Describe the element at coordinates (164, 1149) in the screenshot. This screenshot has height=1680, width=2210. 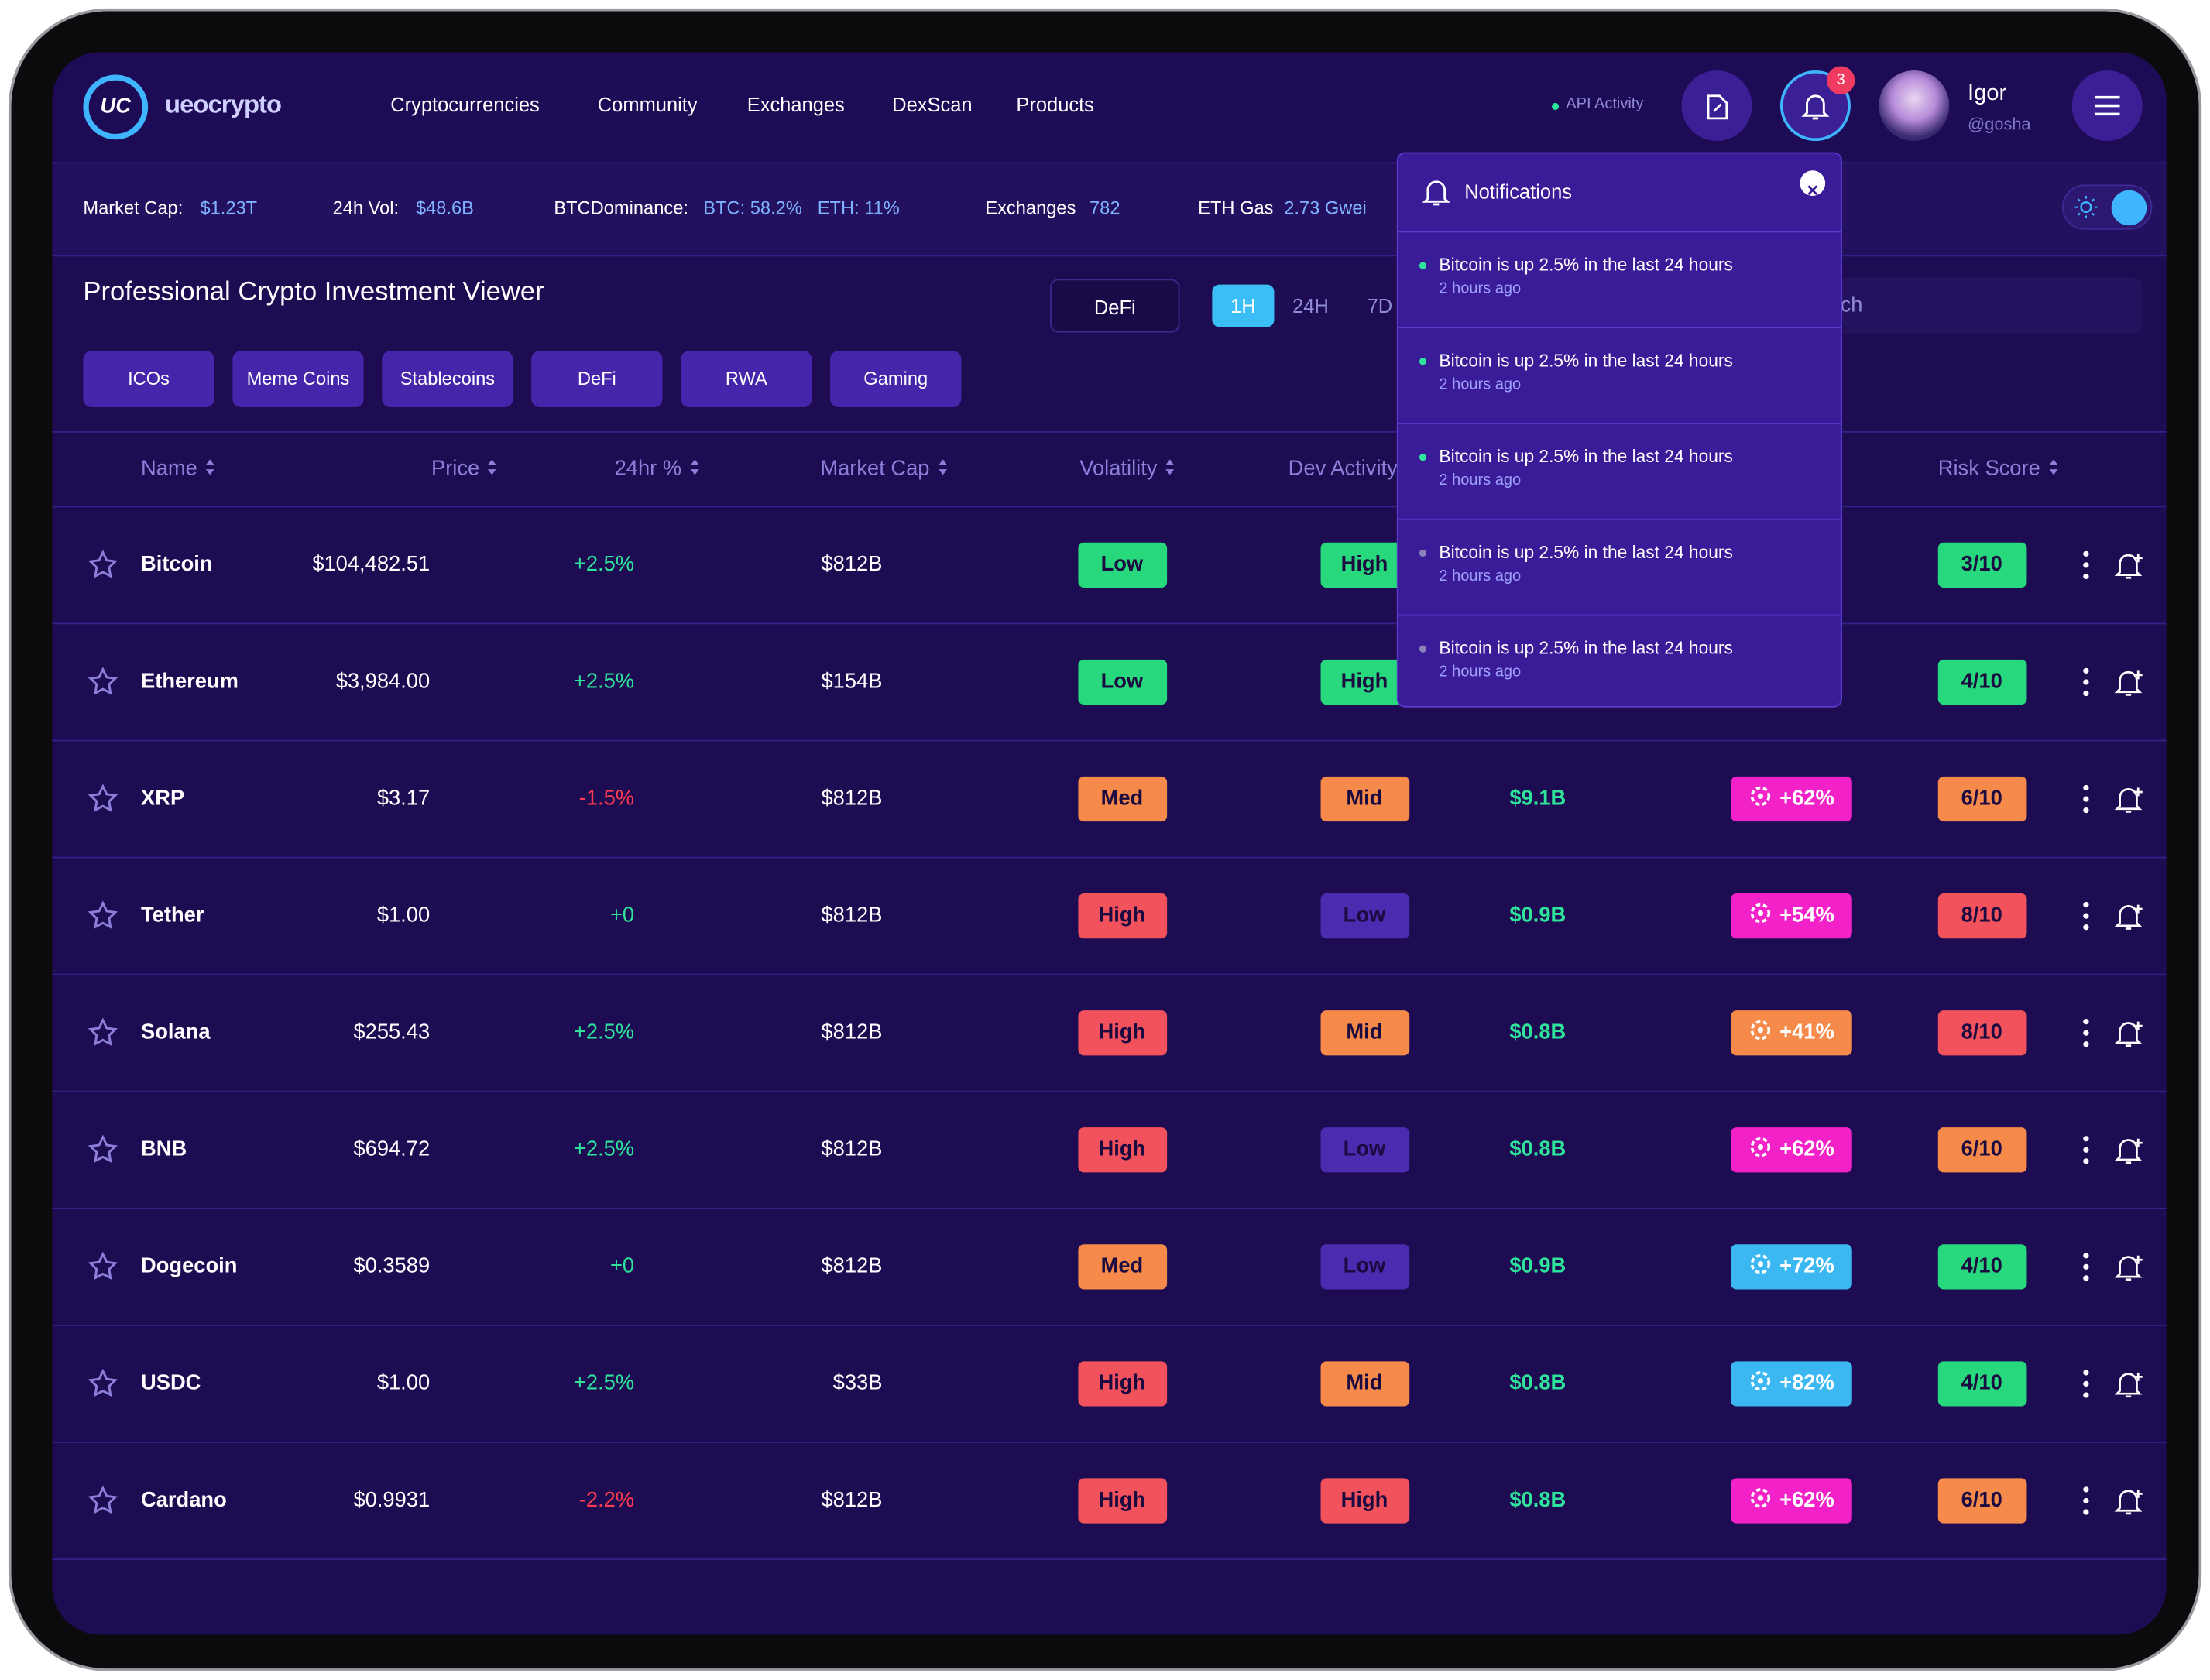
I see `coin-name: BNB` at that location.